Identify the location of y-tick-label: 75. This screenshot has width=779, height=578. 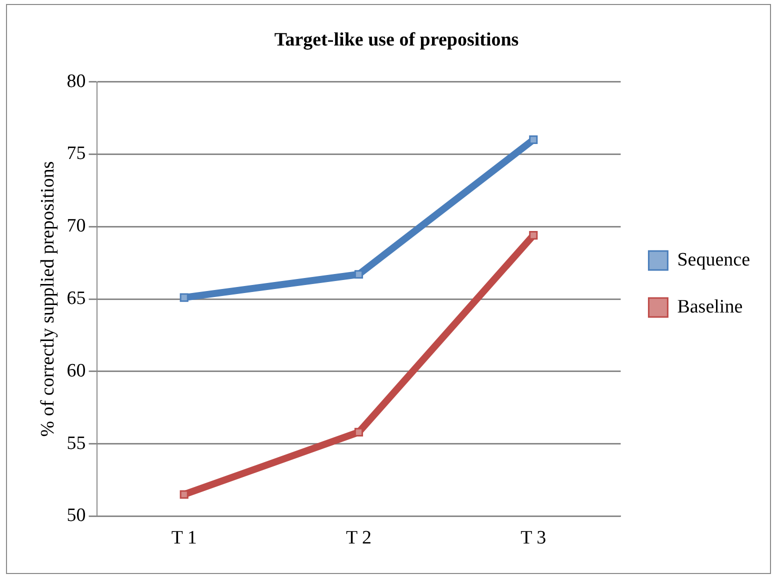
(76, 153).